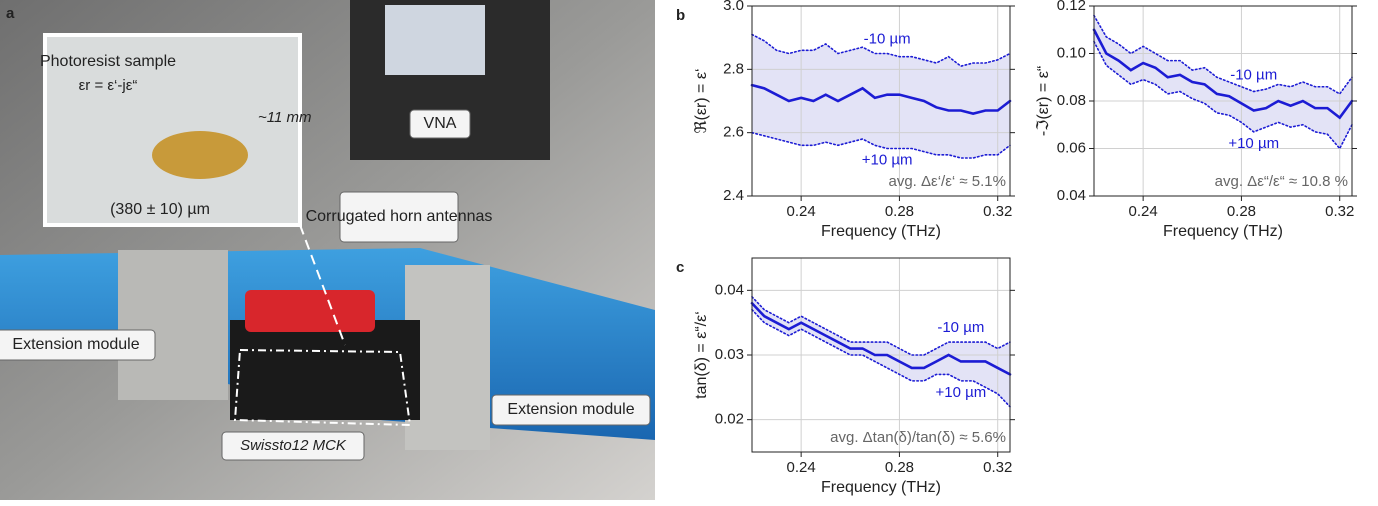 The width and height of the screenshot is (1378, 506). What do you see at coordinates (733, 132) in the screenshot?
I see `y-tick-label: 2.6` at bounding box center [733, 132].